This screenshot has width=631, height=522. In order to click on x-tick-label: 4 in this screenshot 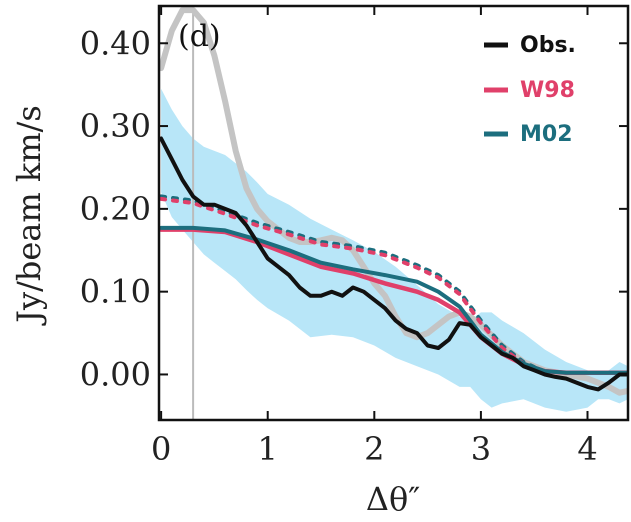, I will do `click(587, 449)`.